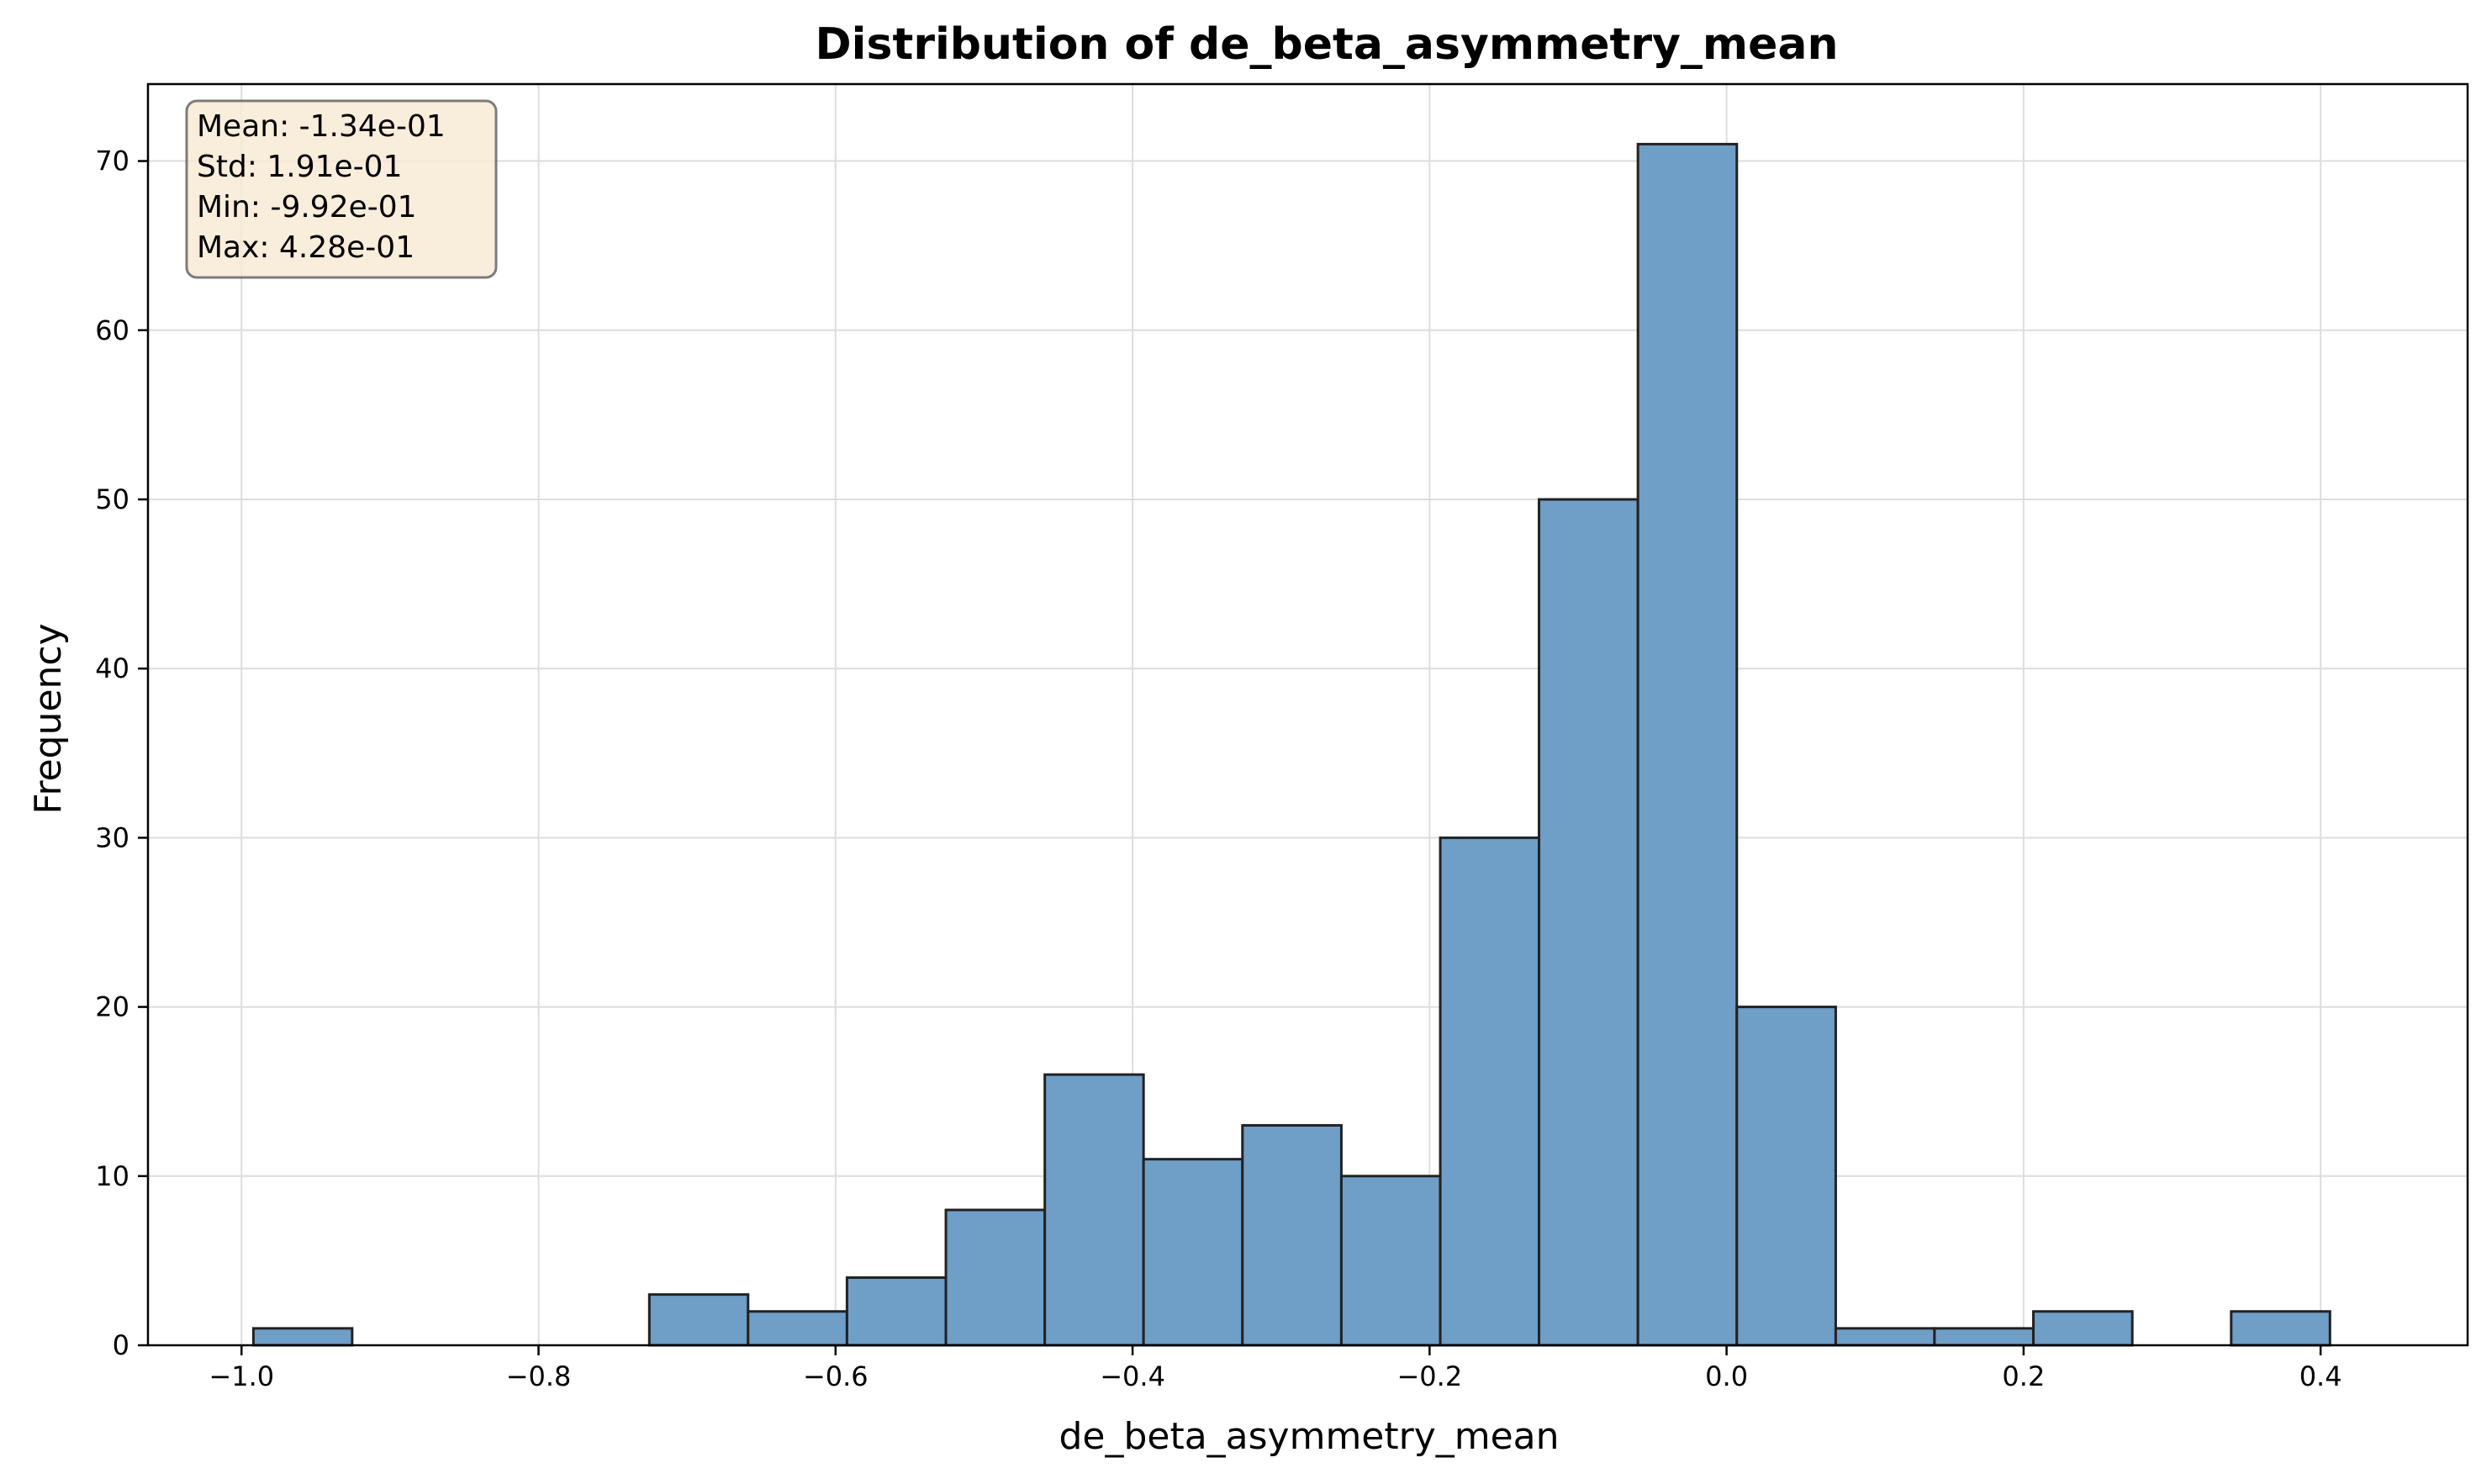 This screenshot has width=2492, height=1484. I want to click on y-tick-label-5: 50, so click(112, 499).